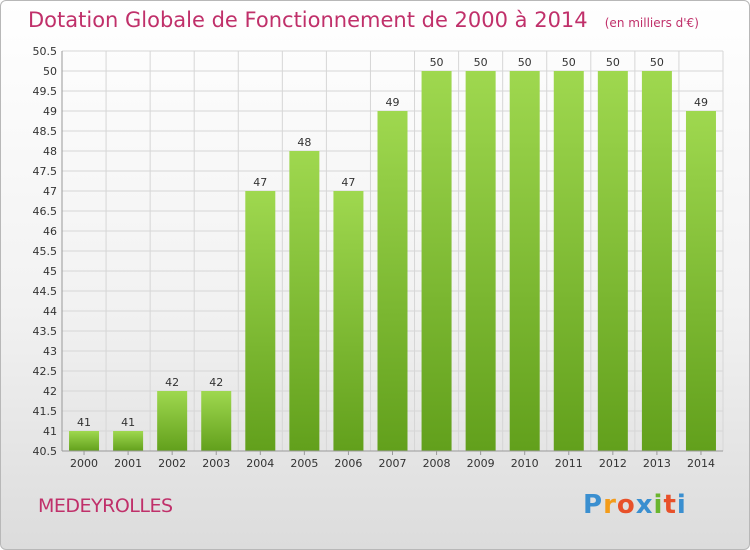 The image size is (750, 550). What do you see at coordinates (45, 211) in the screenshot?
I see `y-tick-label: 46.5` at bounding box center [45, 211].